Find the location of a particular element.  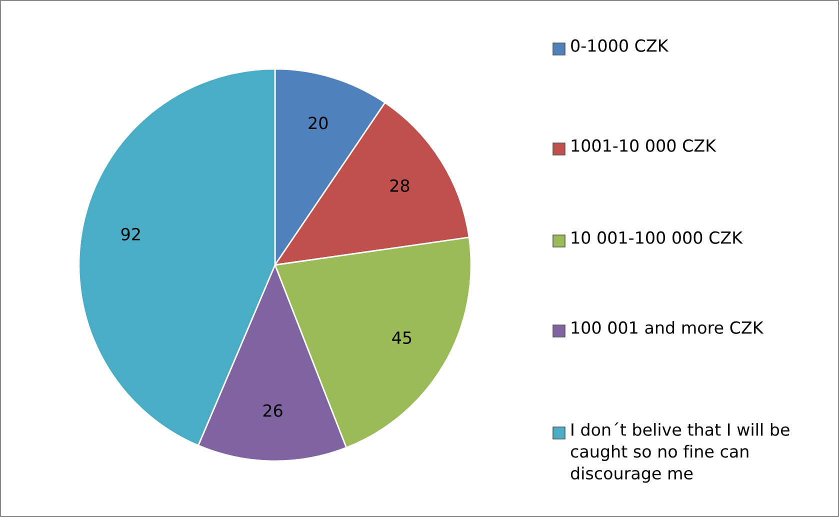

legend-label: I don´t belive that I will be caught so no fine can discourage me is located at coordinates (680, 452).